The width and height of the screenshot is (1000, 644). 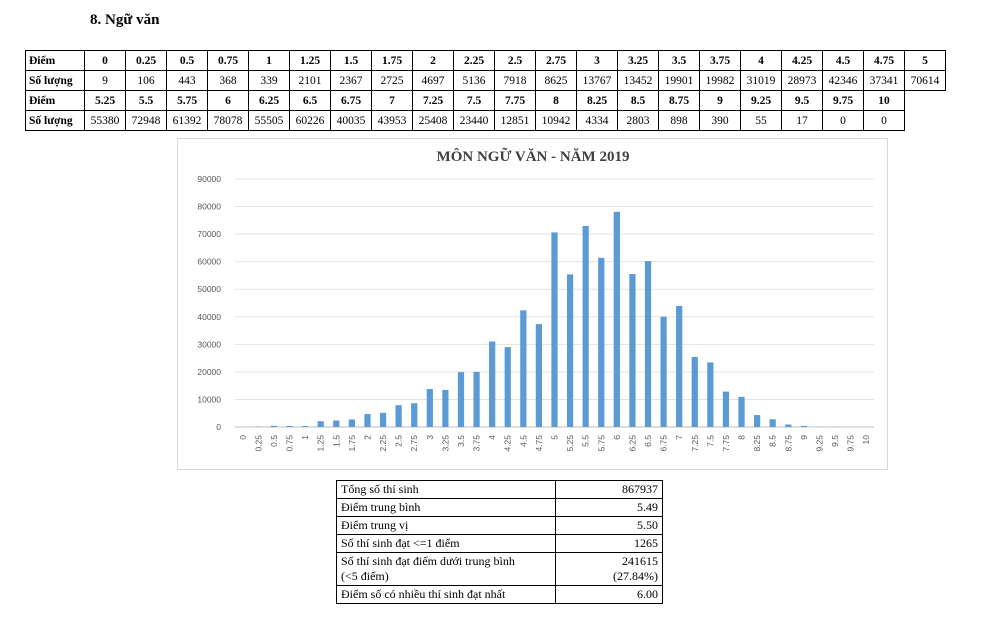 What do you see at coordinates (788, 443) in the screenshot?
I see `x-tick-label: 8.75` at bounding box center [788, 443].